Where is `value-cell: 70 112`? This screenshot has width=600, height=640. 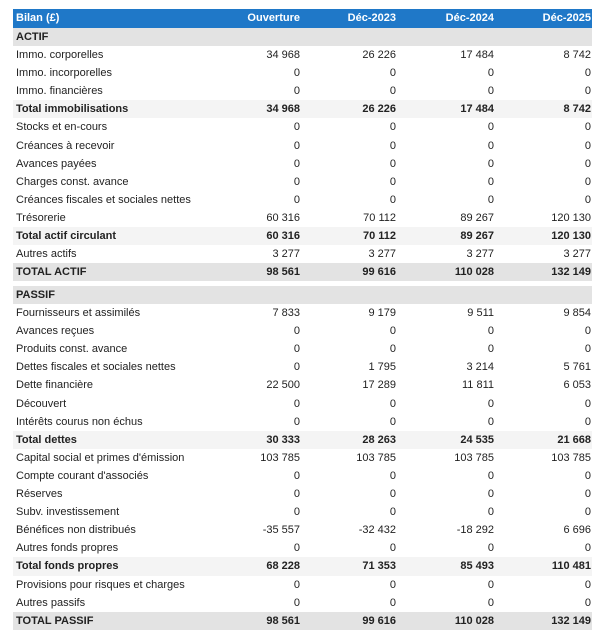
value-cell: 70 112 is located at coordinates (379, 217).